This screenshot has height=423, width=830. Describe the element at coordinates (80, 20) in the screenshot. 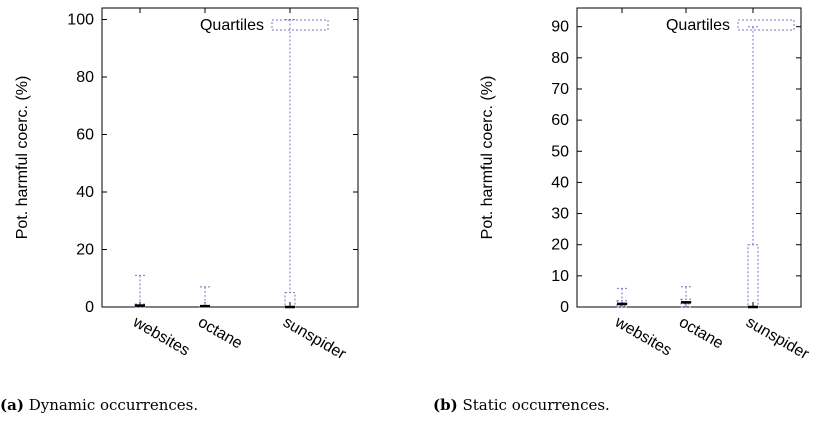

I see `y-tick-label: 100` at that location.